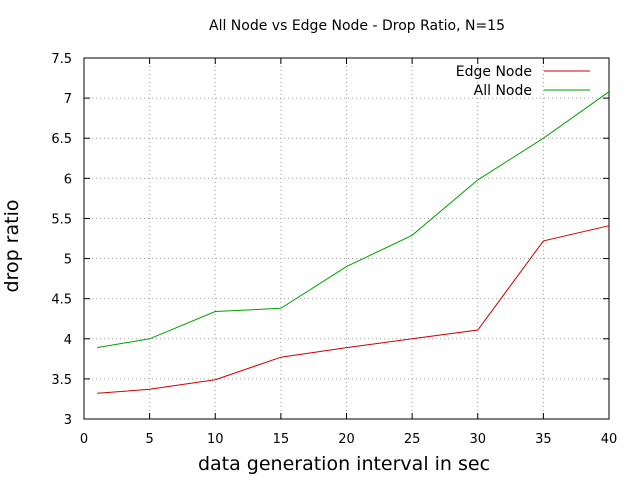 The height and width of the screenshot is (480, 640). Describe the element at coordinates (61, 300) in the screenshot. I see `y-tick-label: 4.5` at that location.